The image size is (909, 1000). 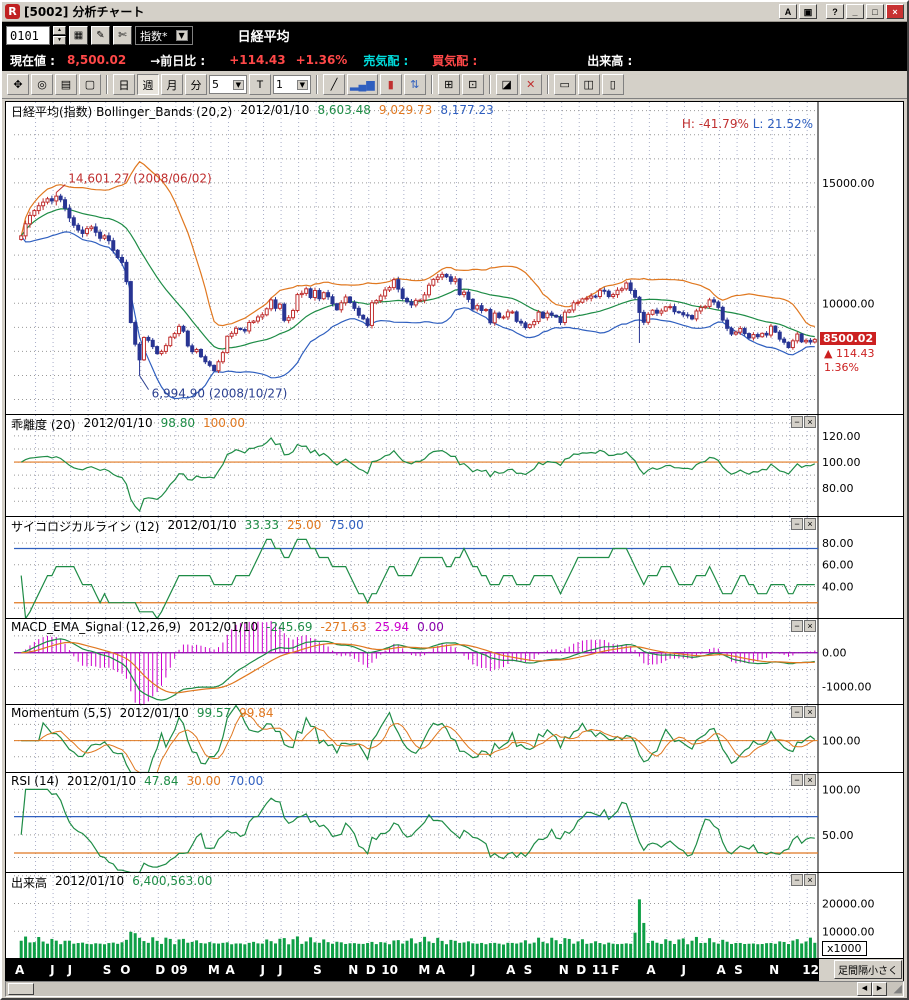 I want to click on edit-tool-button: ✎, so click(x=100, y=35).